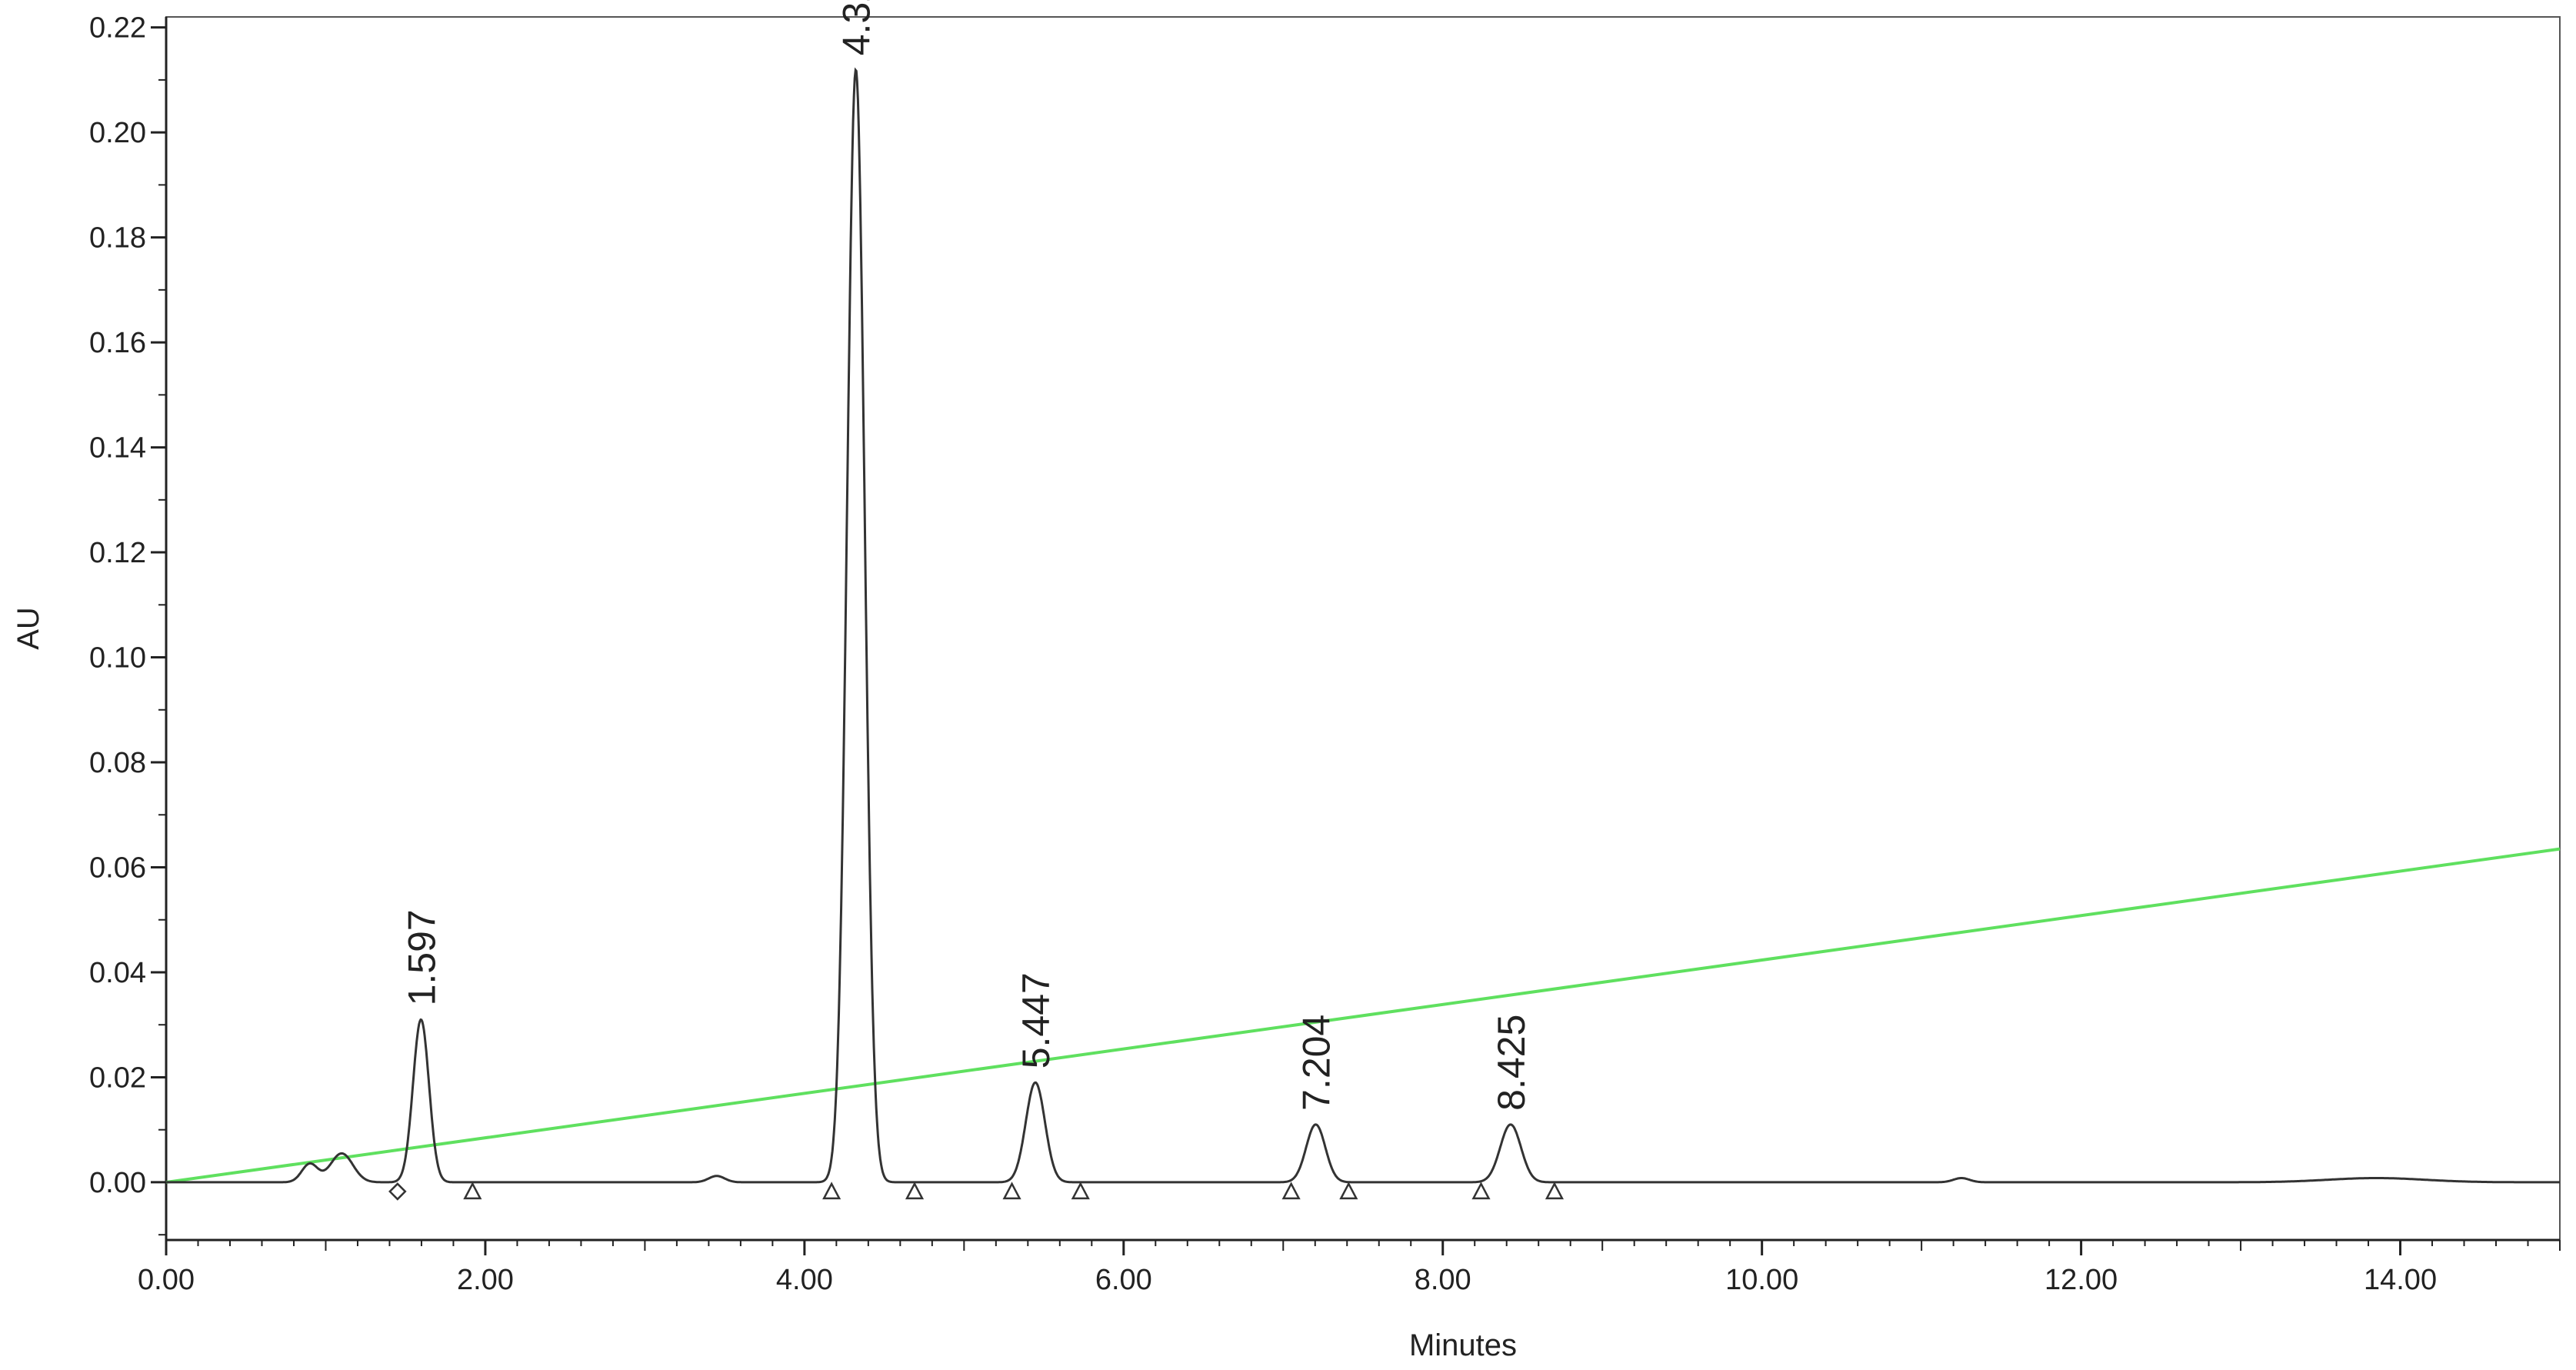 This screenshot has height=1370, width=2576. I want to click on baseline-start-marker, so click(398, 1191).